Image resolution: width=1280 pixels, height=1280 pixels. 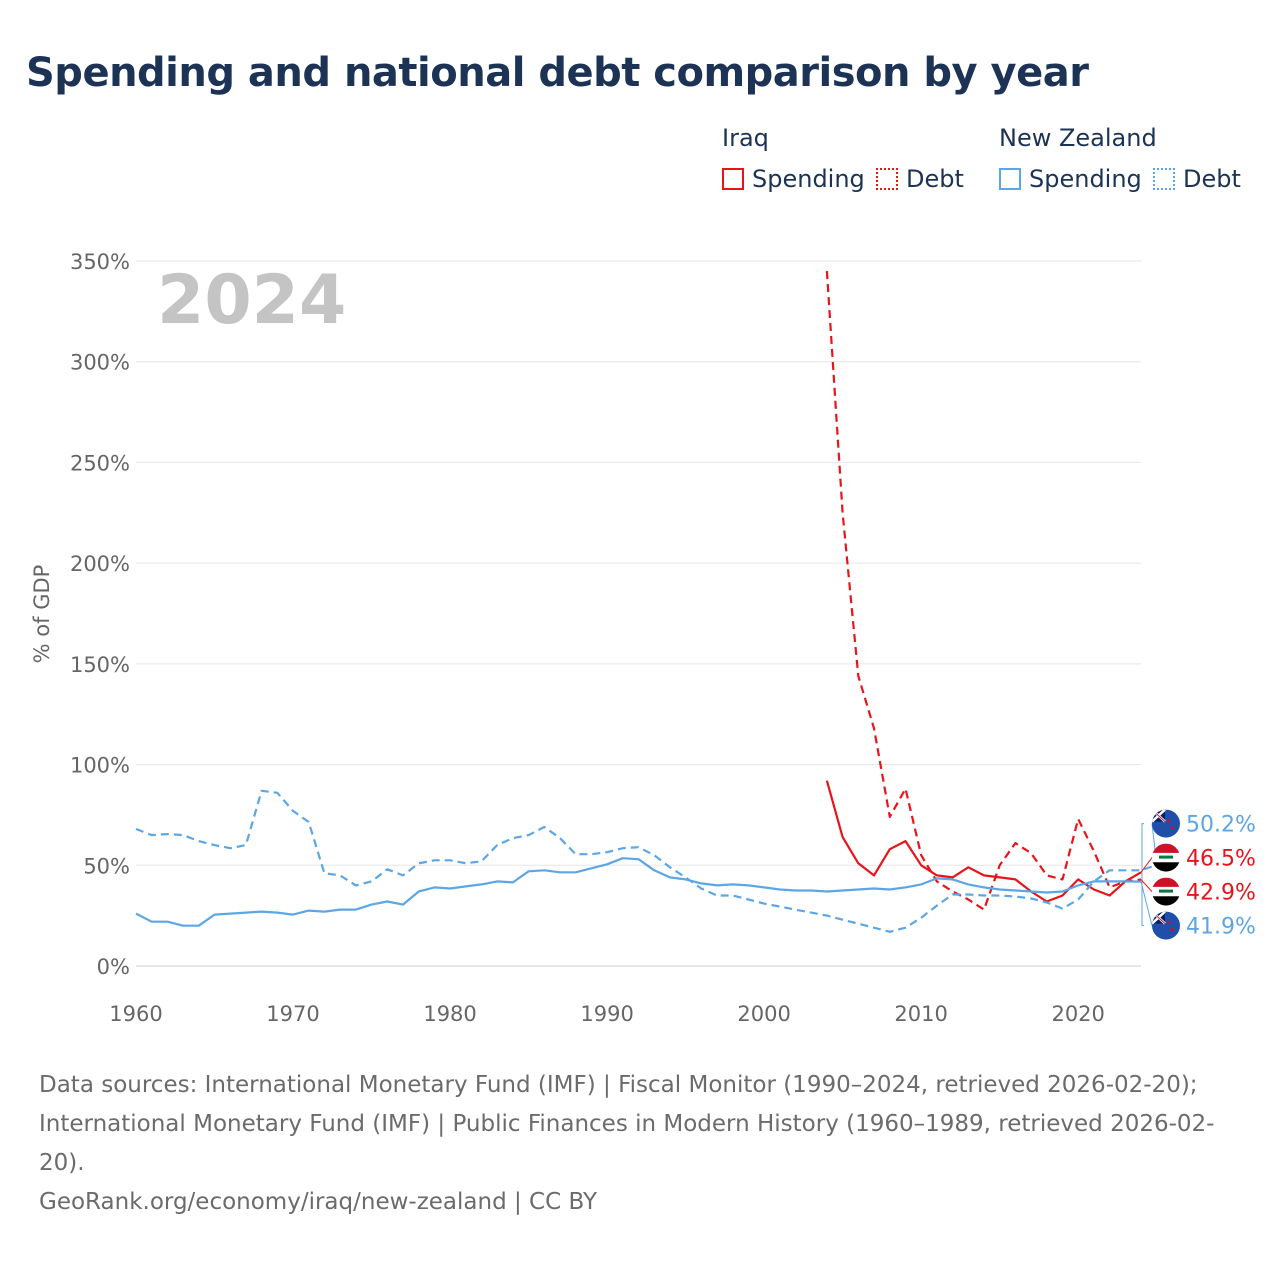 I want to click on new-zealand-debt-line, so click(x=646, y=861).